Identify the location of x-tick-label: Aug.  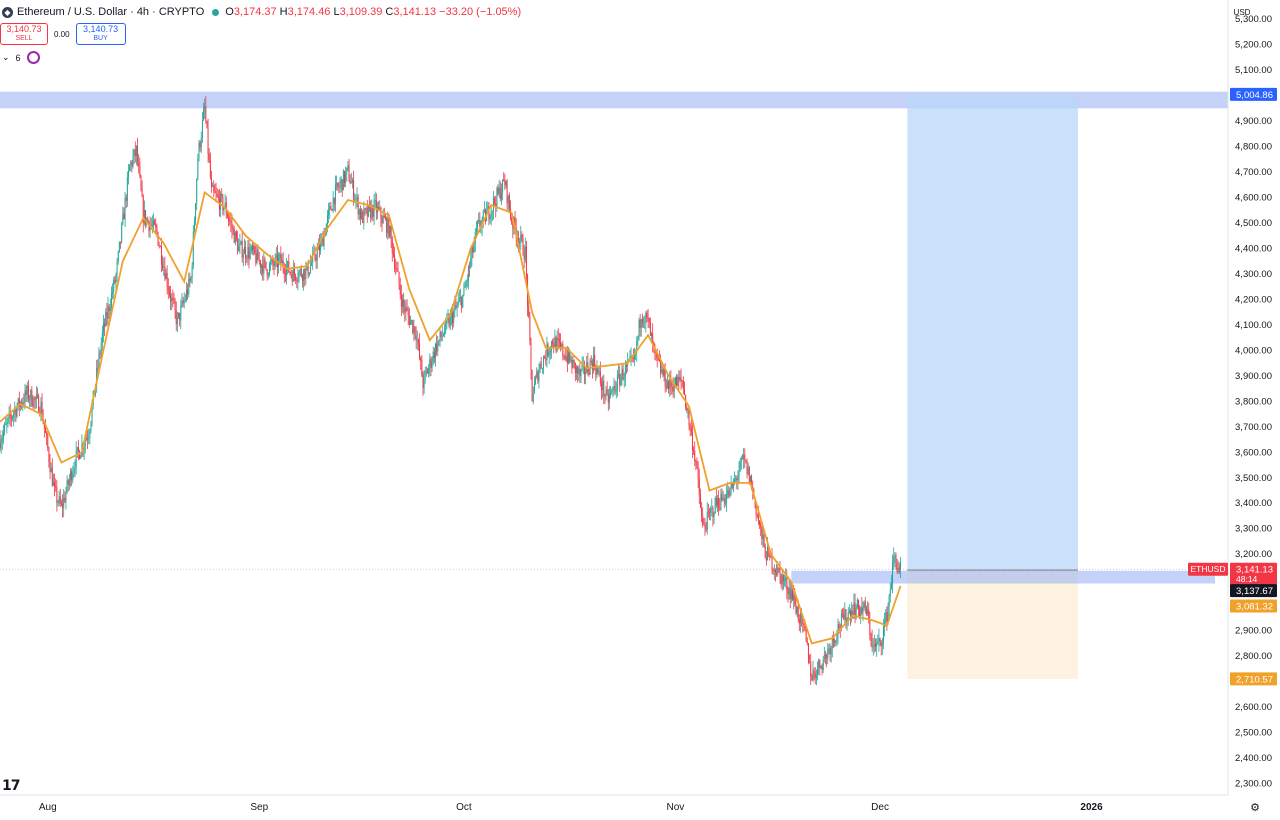
(48, 807).